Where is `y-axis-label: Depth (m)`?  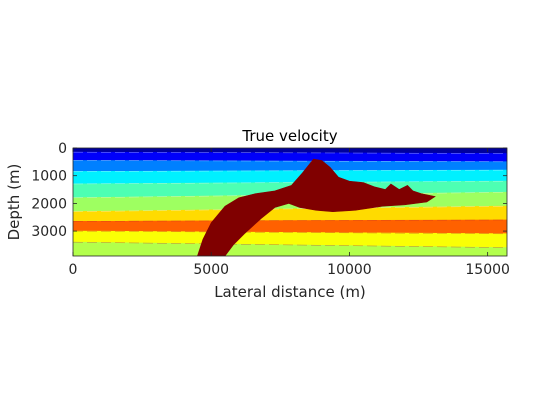
y-axis-label: Depth (m) is located at coordinates (14, 202).